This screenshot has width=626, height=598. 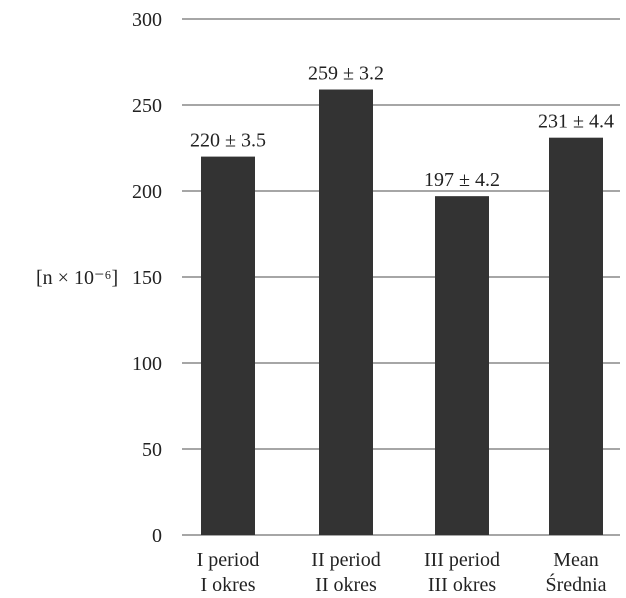 I want to click on data-label: 197 ± 4.2, so click(x=462, y=180).